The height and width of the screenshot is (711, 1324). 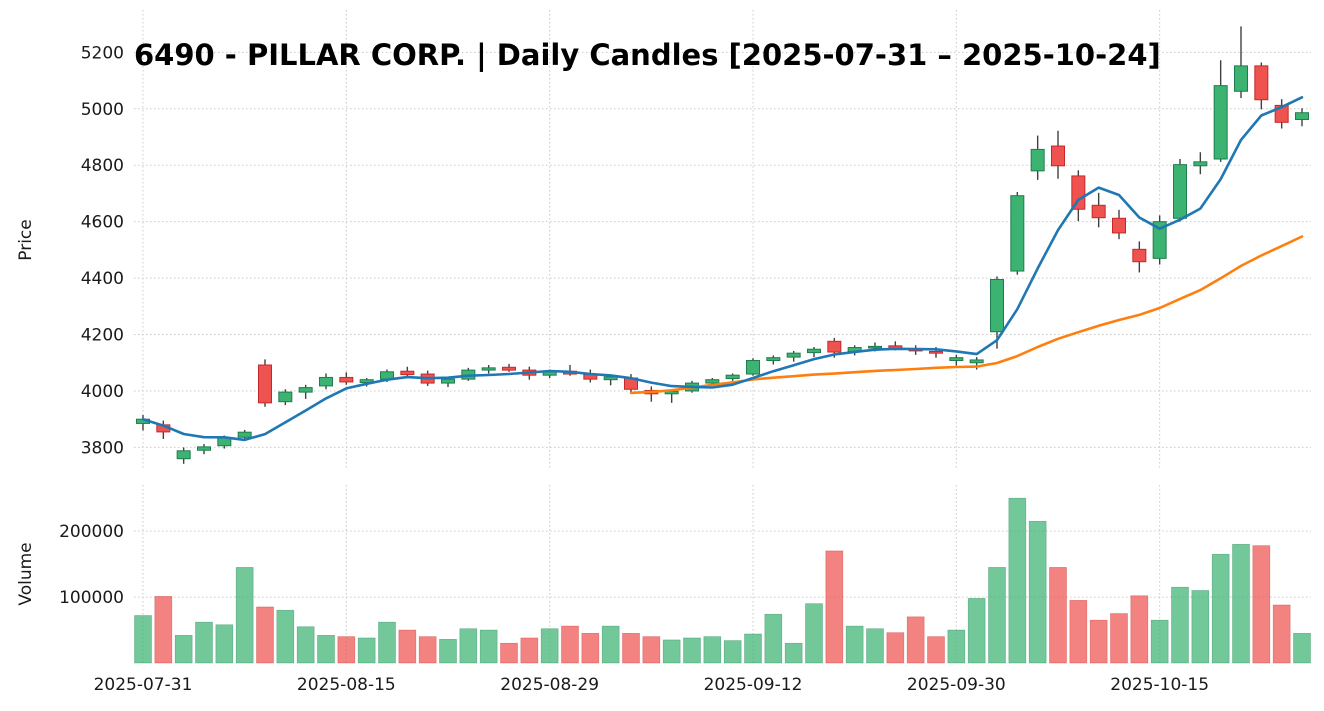 What do you see at coordinates (26, 240) in the screenshot?
I see `price-axis-label: Price` at bounding box center [26, 240].